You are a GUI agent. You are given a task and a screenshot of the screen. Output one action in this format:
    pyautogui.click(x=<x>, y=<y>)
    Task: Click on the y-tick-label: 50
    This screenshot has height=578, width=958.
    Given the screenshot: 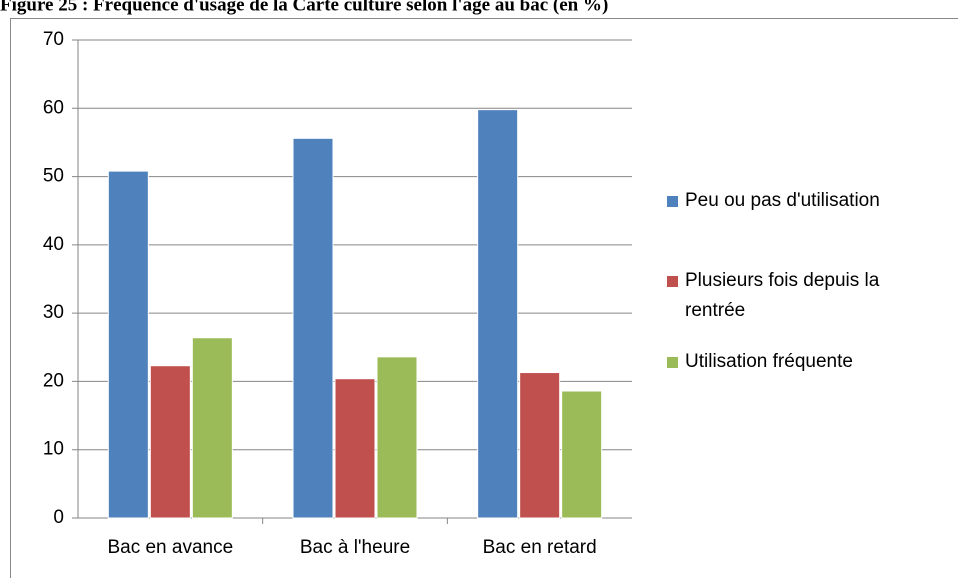 What is the action you would take?
    pyautogui.click(x=53, y=176)
    